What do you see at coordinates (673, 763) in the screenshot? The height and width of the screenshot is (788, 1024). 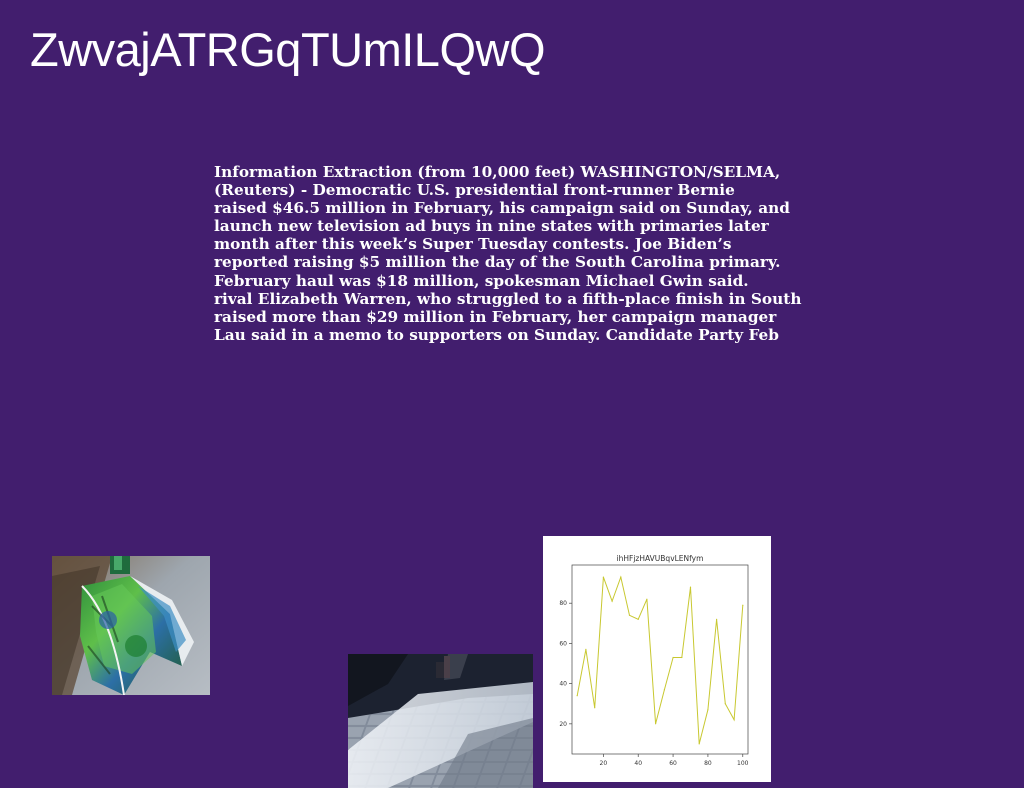 I see `x-tick-label: 60` at bounding box center [673, 763].